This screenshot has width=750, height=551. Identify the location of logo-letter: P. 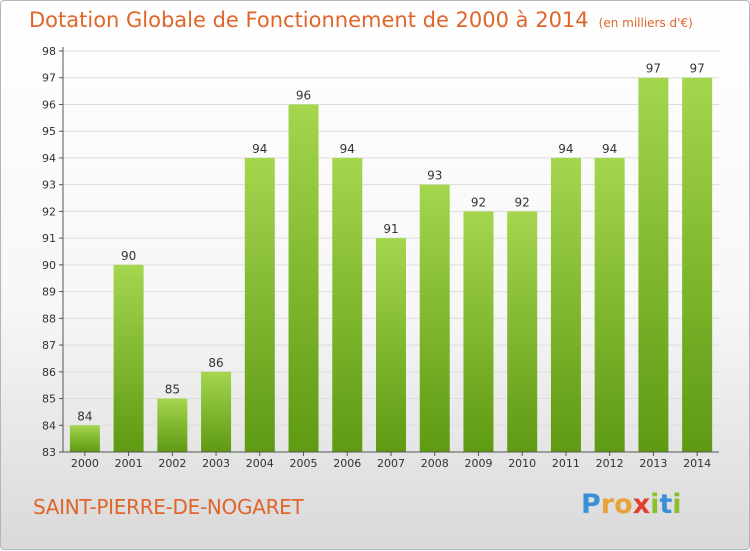
(591, 504).